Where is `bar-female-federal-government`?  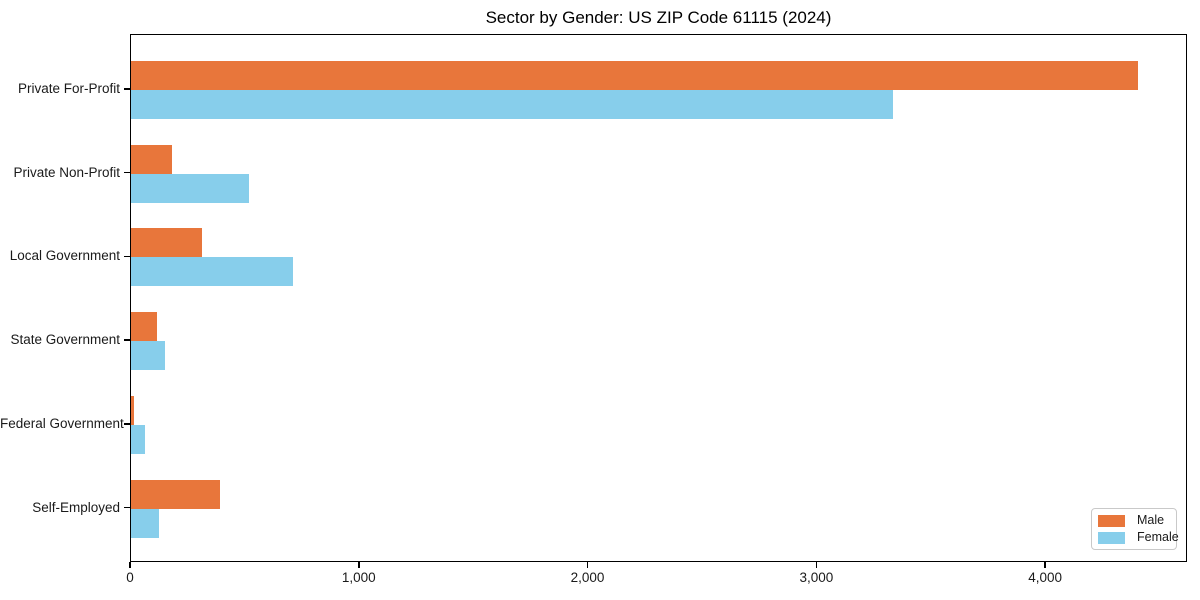
bar-female-federal-government is located at coordinates (138, 439).